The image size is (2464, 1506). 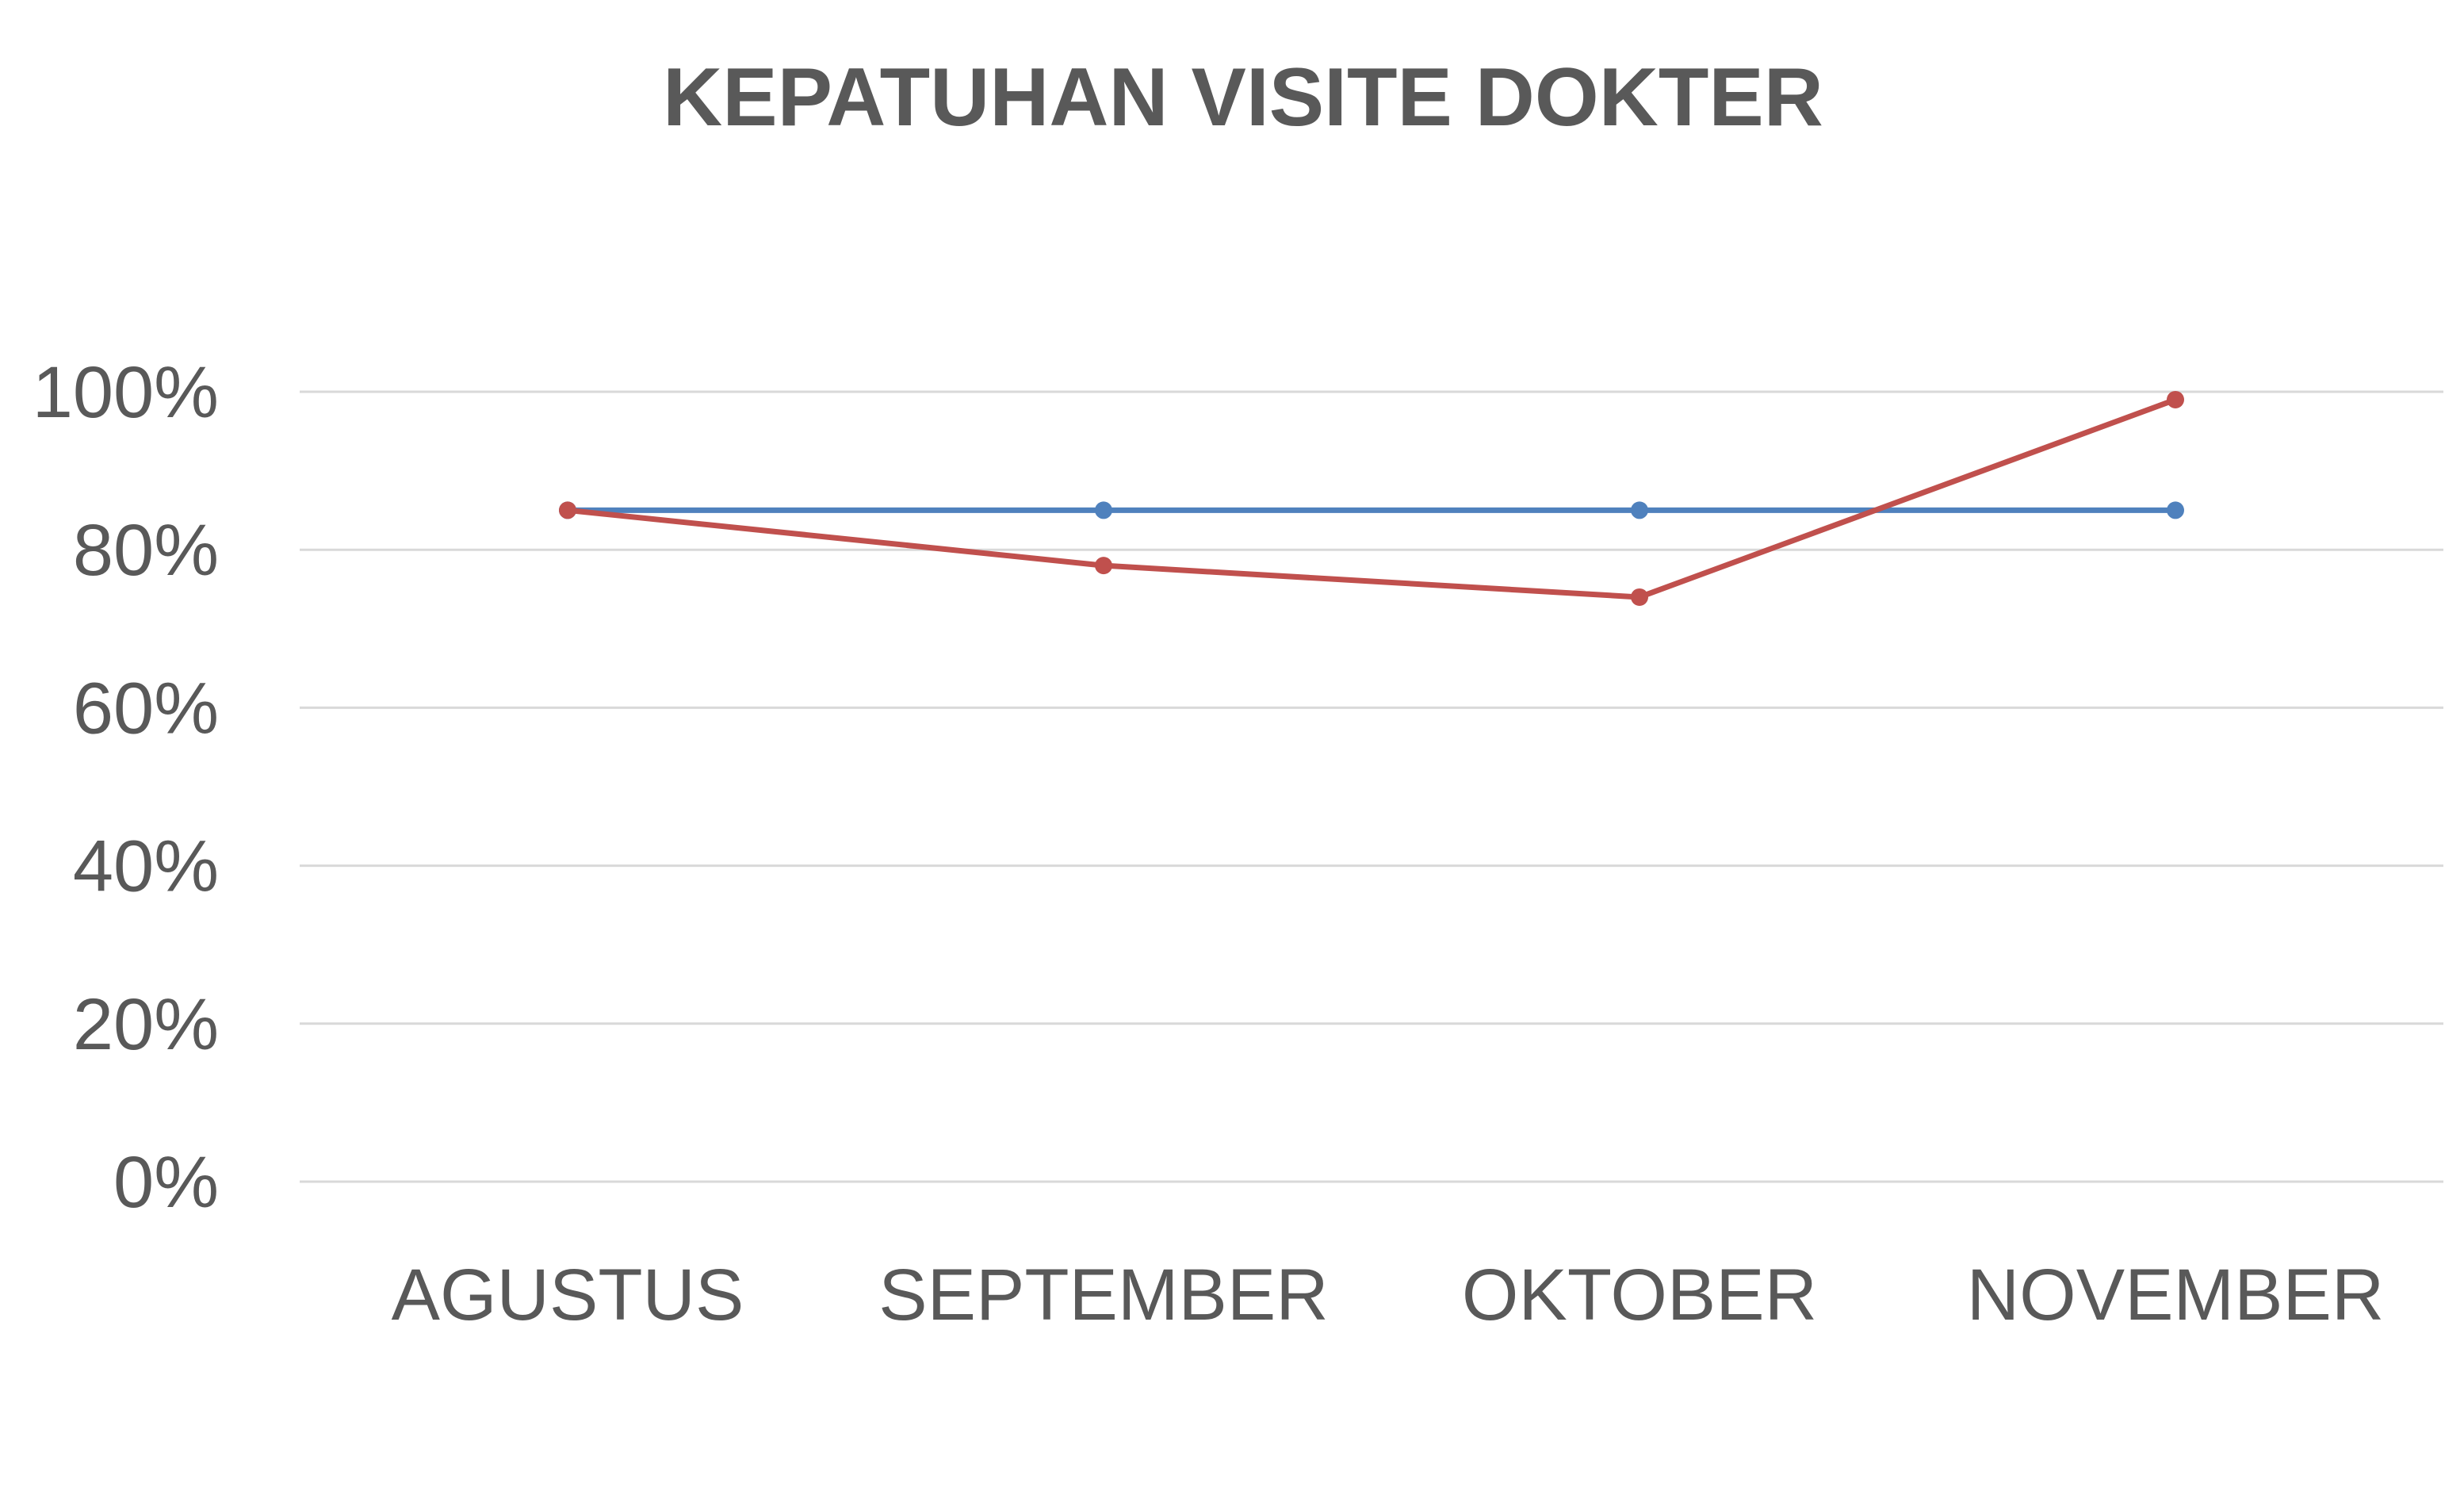 I want to click on y-tick-label: 40%, so click(x=146, y=867).